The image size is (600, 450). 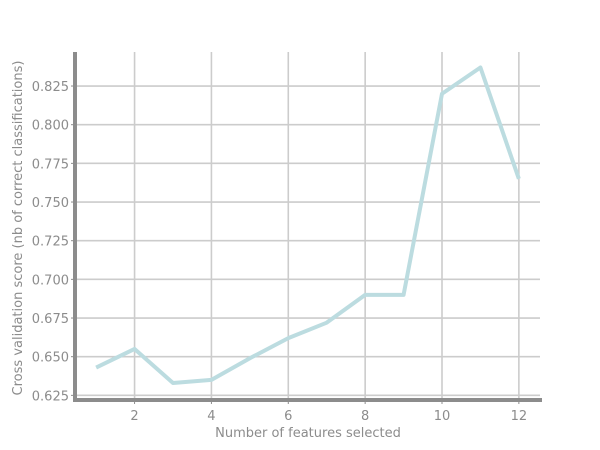 I want to click on x-tick-label: 10, so click(x=442, y=416).